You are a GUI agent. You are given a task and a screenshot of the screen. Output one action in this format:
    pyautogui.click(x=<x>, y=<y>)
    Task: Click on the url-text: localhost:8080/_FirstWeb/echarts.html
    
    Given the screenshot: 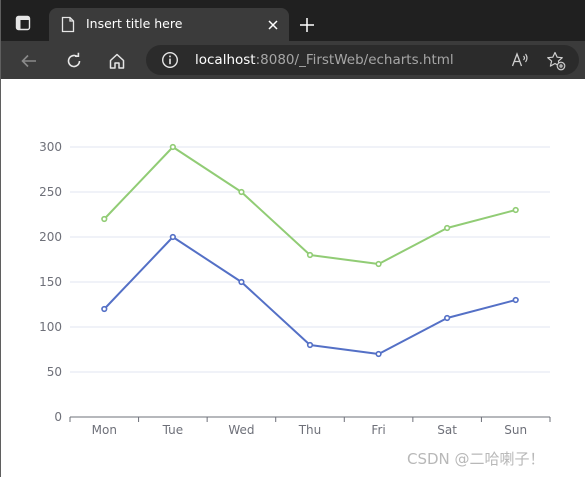 What is the action you would take?
    pyautogui.click(x=324, y=60)
    